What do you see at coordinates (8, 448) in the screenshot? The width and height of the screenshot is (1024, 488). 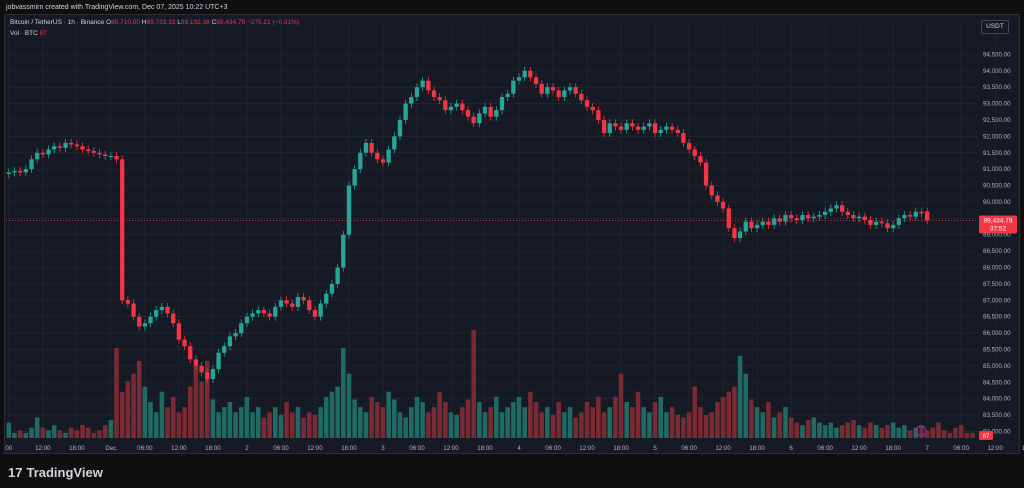 I see `x-tick-label: 00` at bounding box center [8, 448].